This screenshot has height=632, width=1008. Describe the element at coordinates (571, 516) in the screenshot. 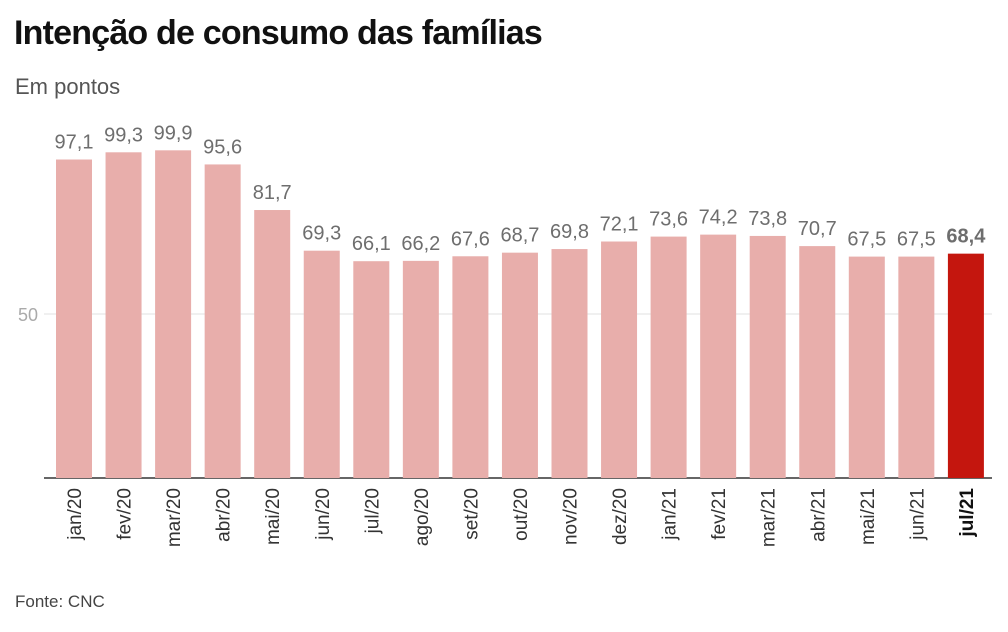

I see `x-tick-label: nov/20` at that location.